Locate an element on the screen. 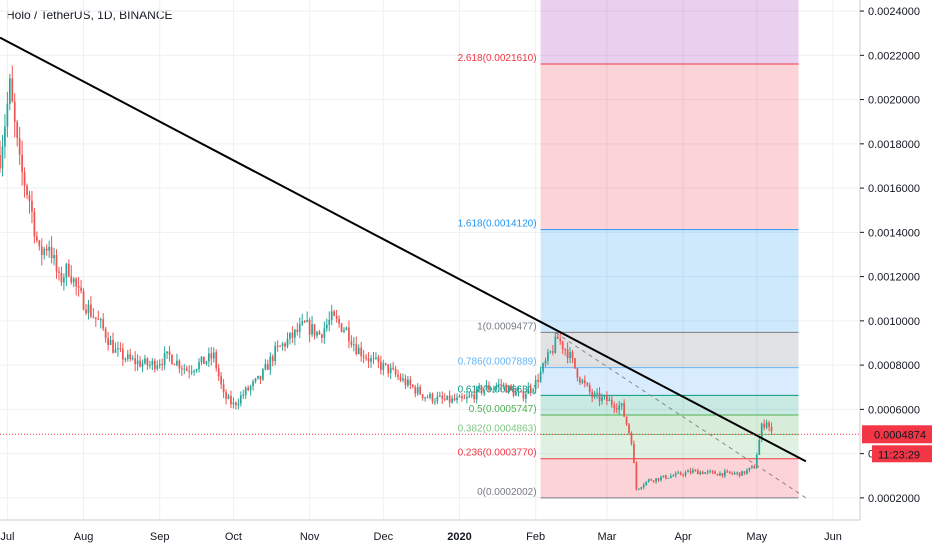  x-tick-label: Apr is located at coordinates (683, 537).